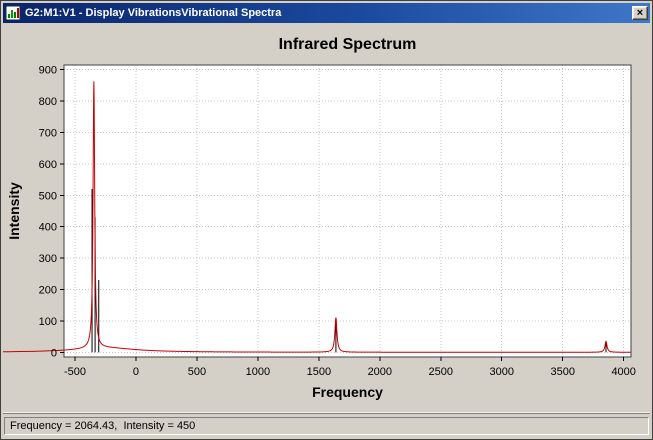  I want to click on svg-text: Frequency, so click(347, 392).